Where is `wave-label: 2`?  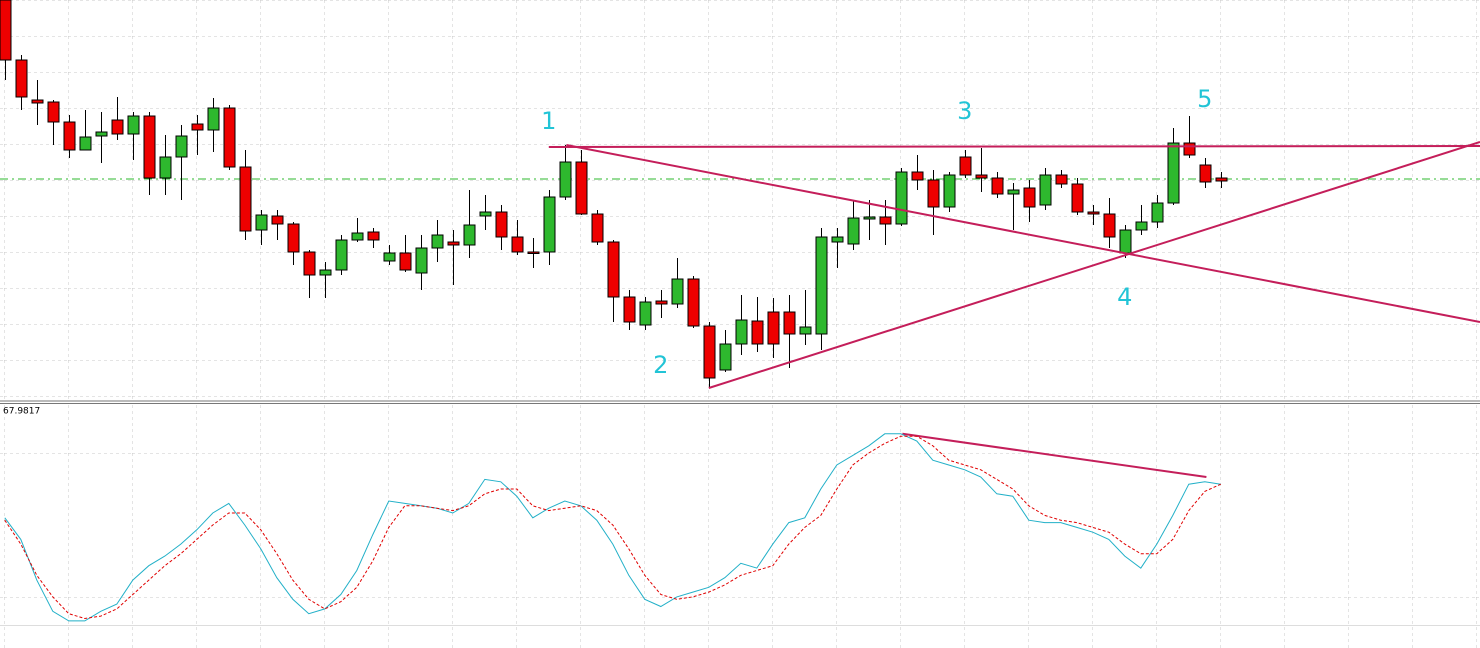
wave-label: 2 is located at coordinates (660, 365).